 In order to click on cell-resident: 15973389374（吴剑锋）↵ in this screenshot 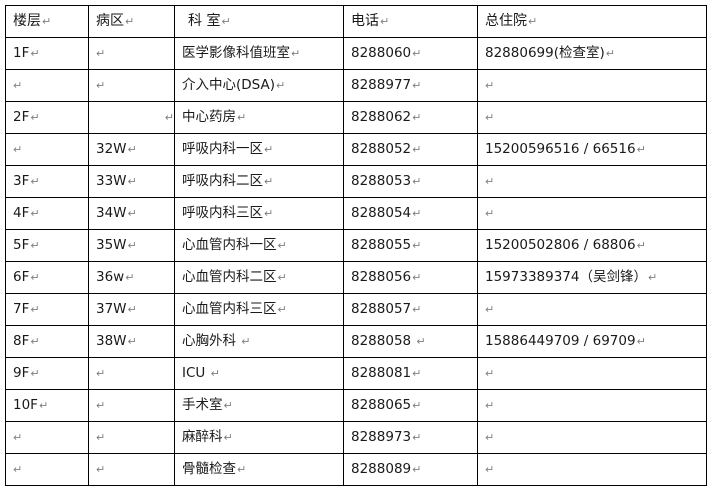, I will do `click(592, 277)`.